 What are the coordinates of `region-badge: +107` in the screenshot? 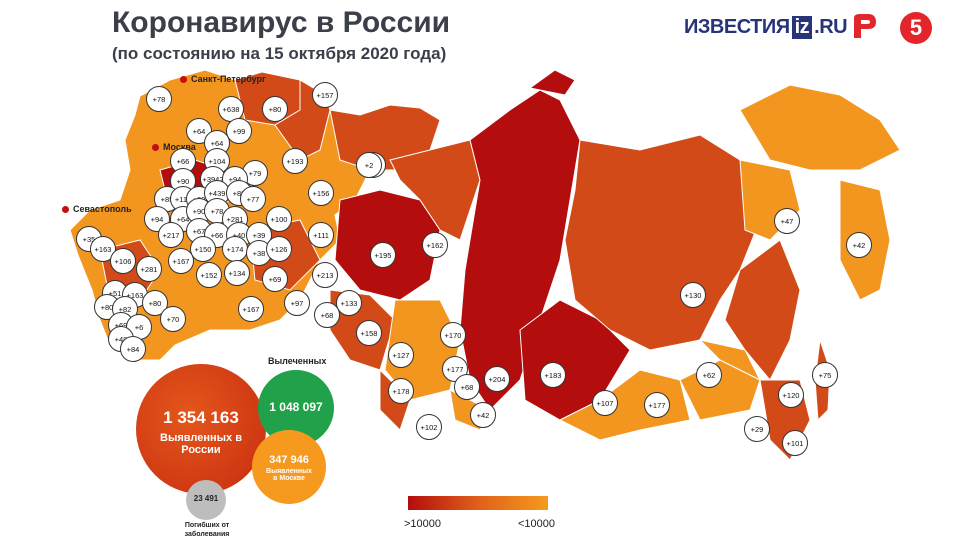 It's located at (605, 403).